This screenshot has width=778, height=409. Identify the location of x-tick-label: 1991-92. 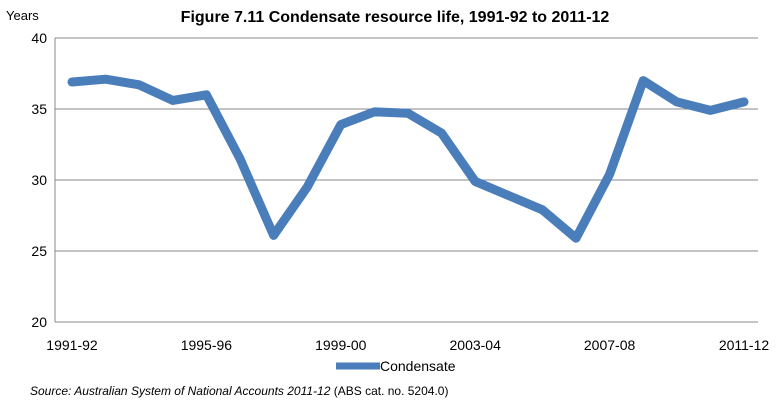
(72, 345).